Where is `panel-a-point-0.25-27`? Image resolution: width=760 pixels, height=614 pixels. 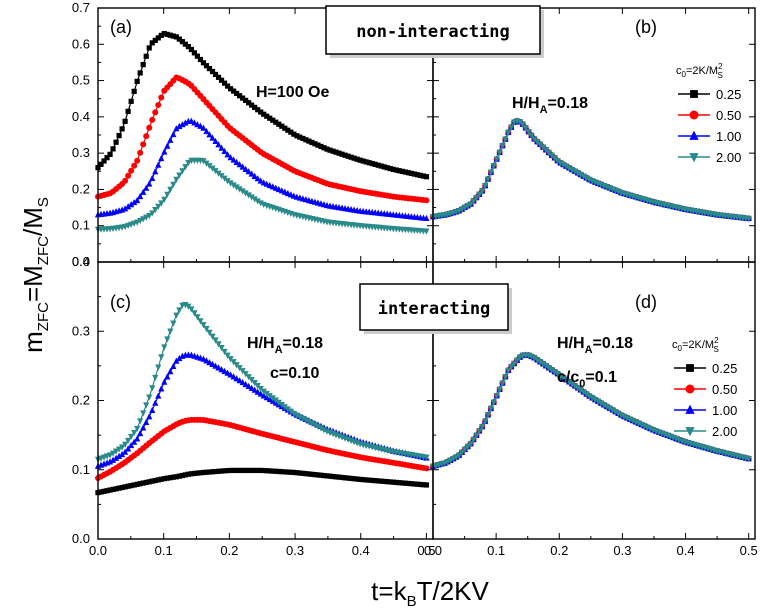
panel-a-point-0.25-27 is located at coordinates (179, 39).